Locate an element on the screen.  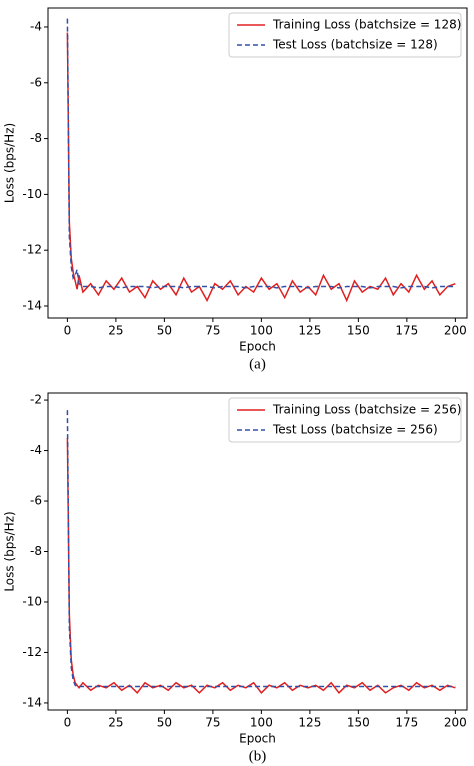
caption: (b) is located at coordinates (258, 756).